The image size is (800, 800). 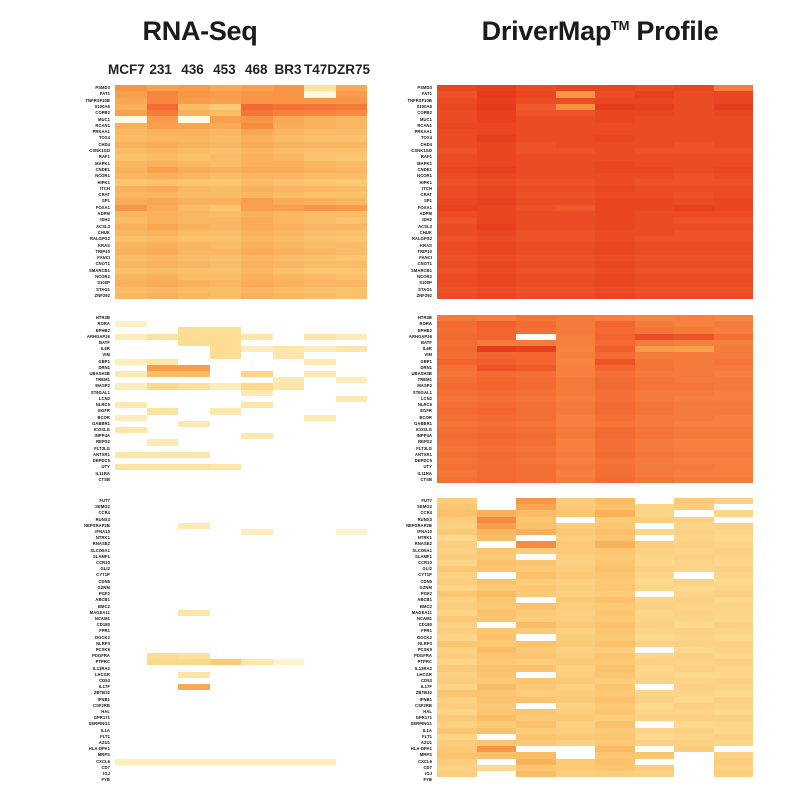 What do you see at coordinates (421, 239) in the screenshot?
I see `gene-label: RALGPS2` at bounding box center [421, 239].